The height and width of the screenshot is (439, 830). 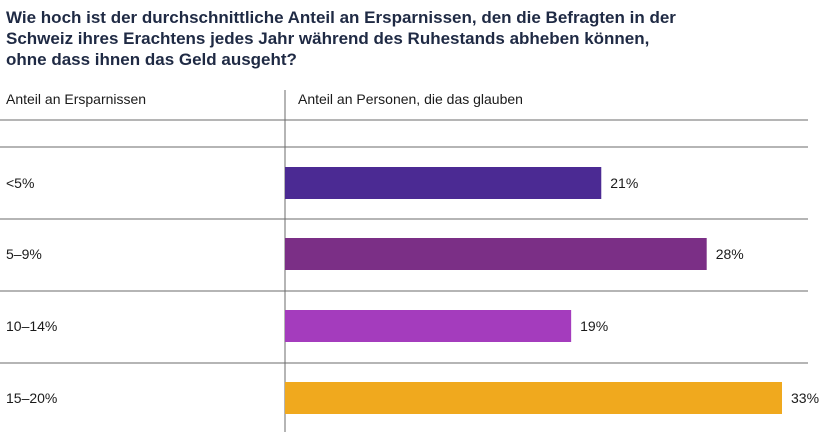 What do you see at coordinates (20, 183) in the screenshot?
I see `category-label: <5%` at bounding box center [20, 183].